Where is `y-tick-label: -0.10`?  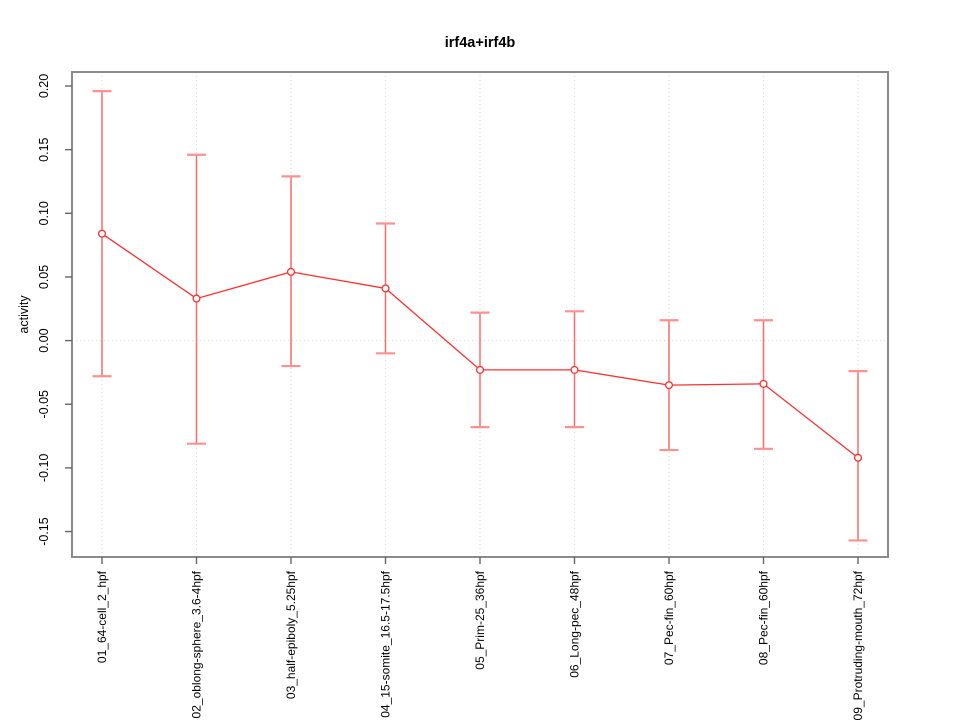 y-tick-label: -0.10 is located at coordinates (44, 468).